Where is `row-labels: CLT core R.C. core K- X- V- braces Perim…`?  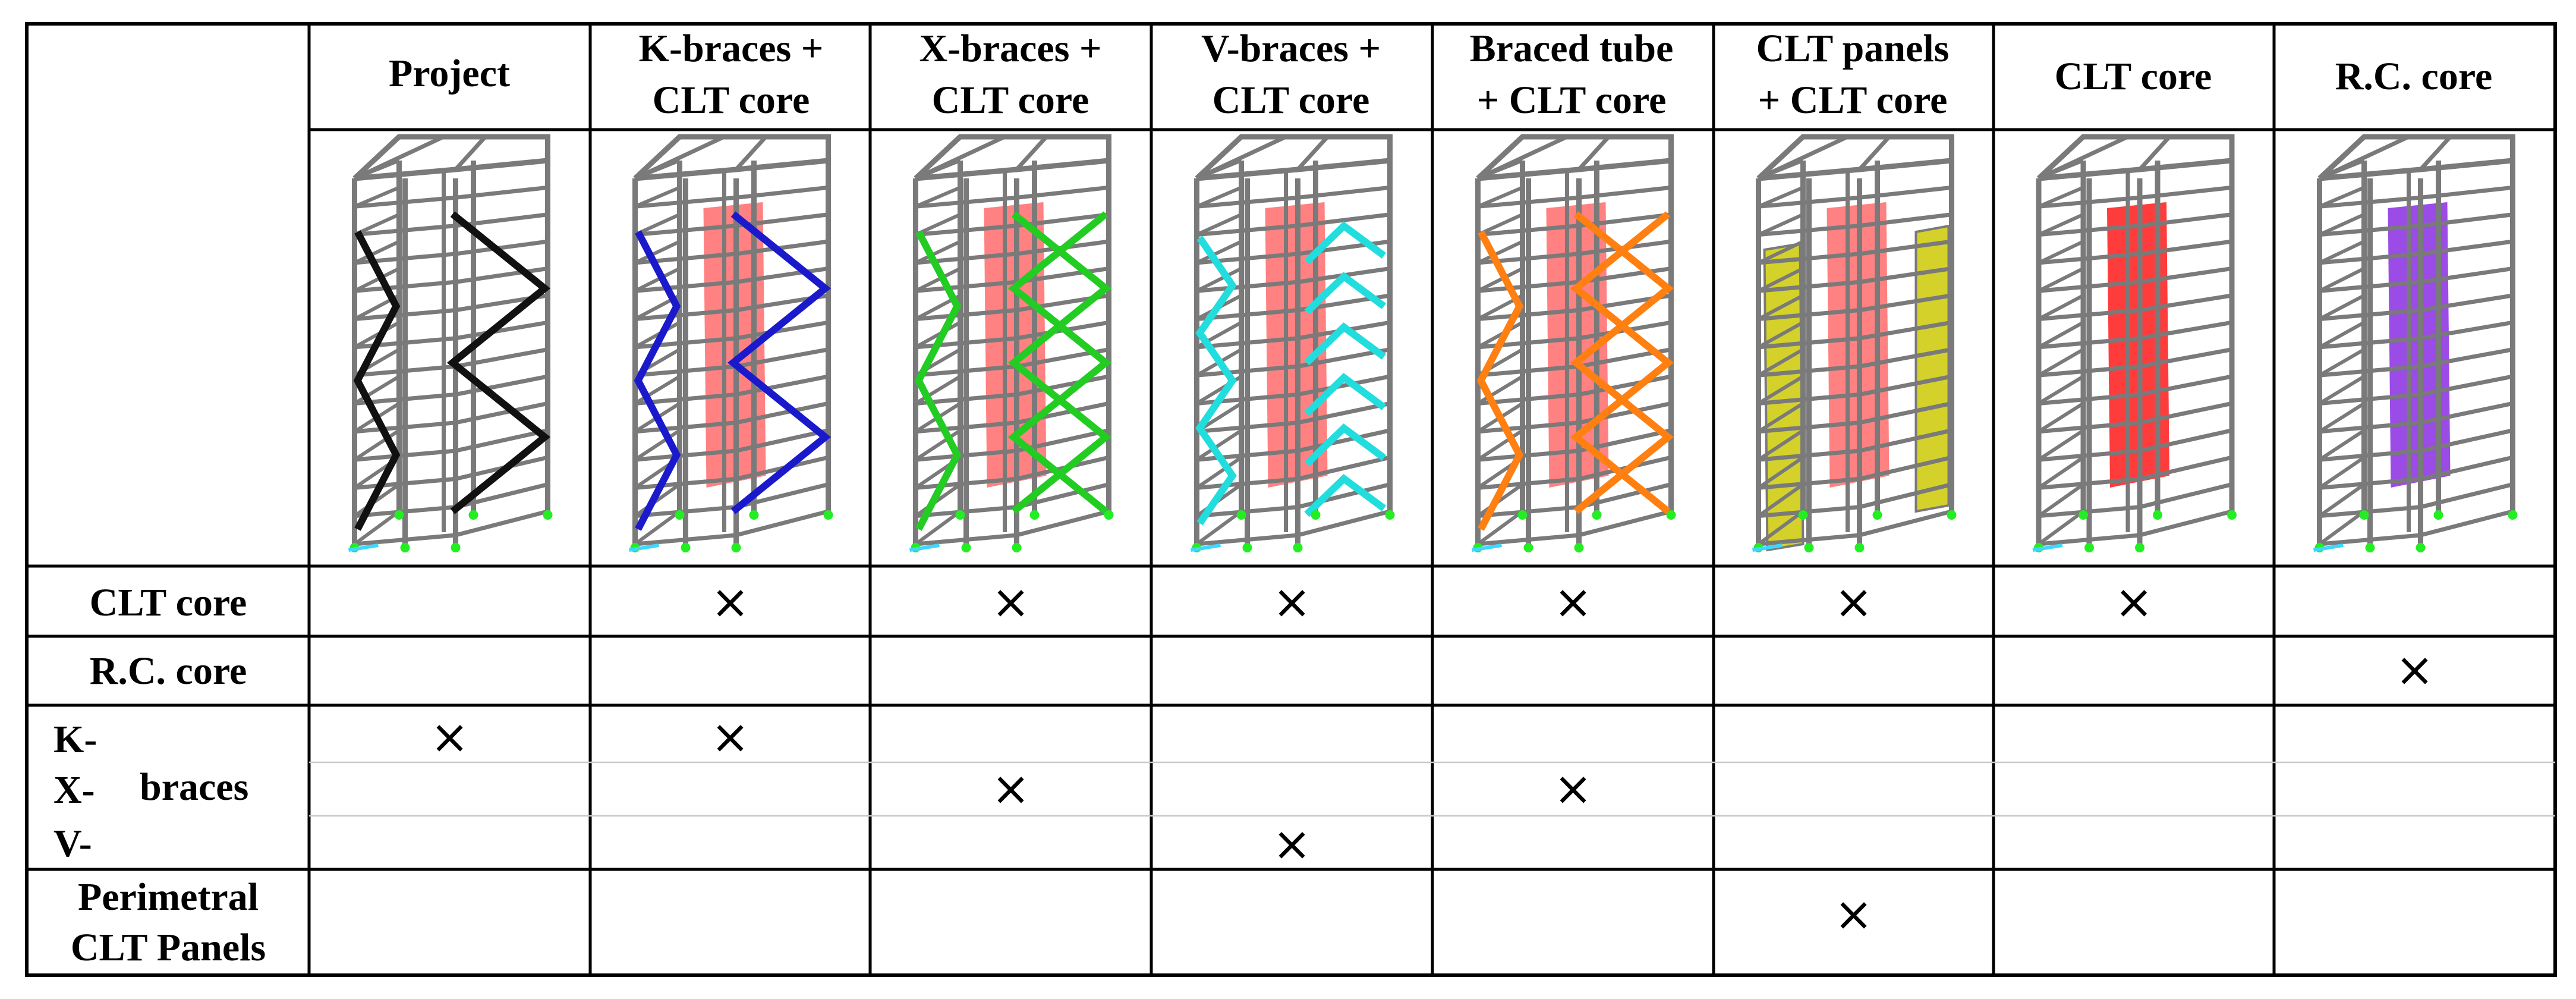
row-labels: CLT core R.C. core K- X- V- braces Perim… is located at coordinates (159, 775).